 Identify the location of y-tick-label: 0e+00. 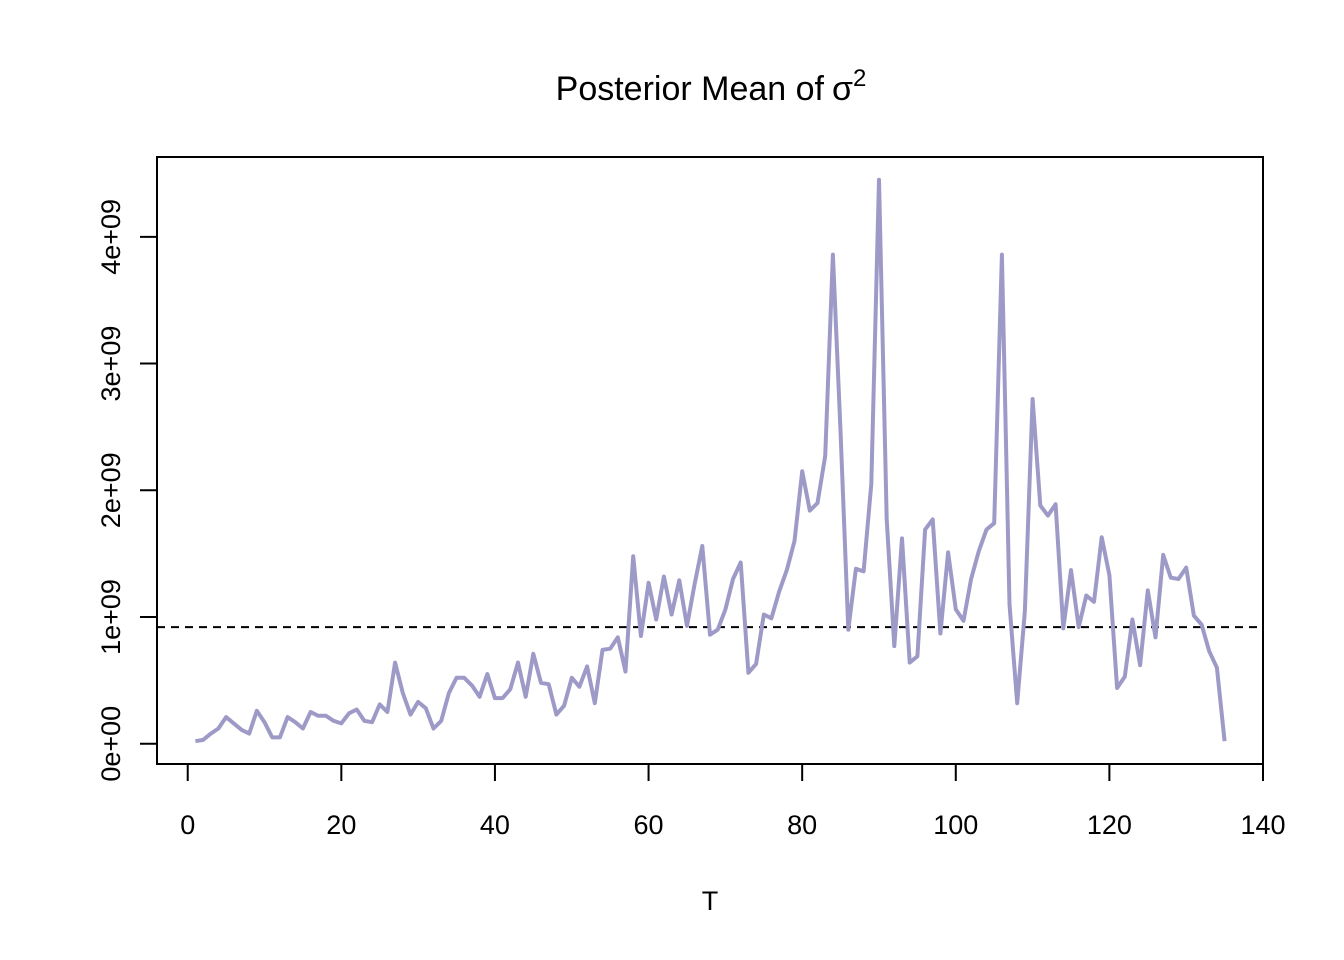
(111, 744).